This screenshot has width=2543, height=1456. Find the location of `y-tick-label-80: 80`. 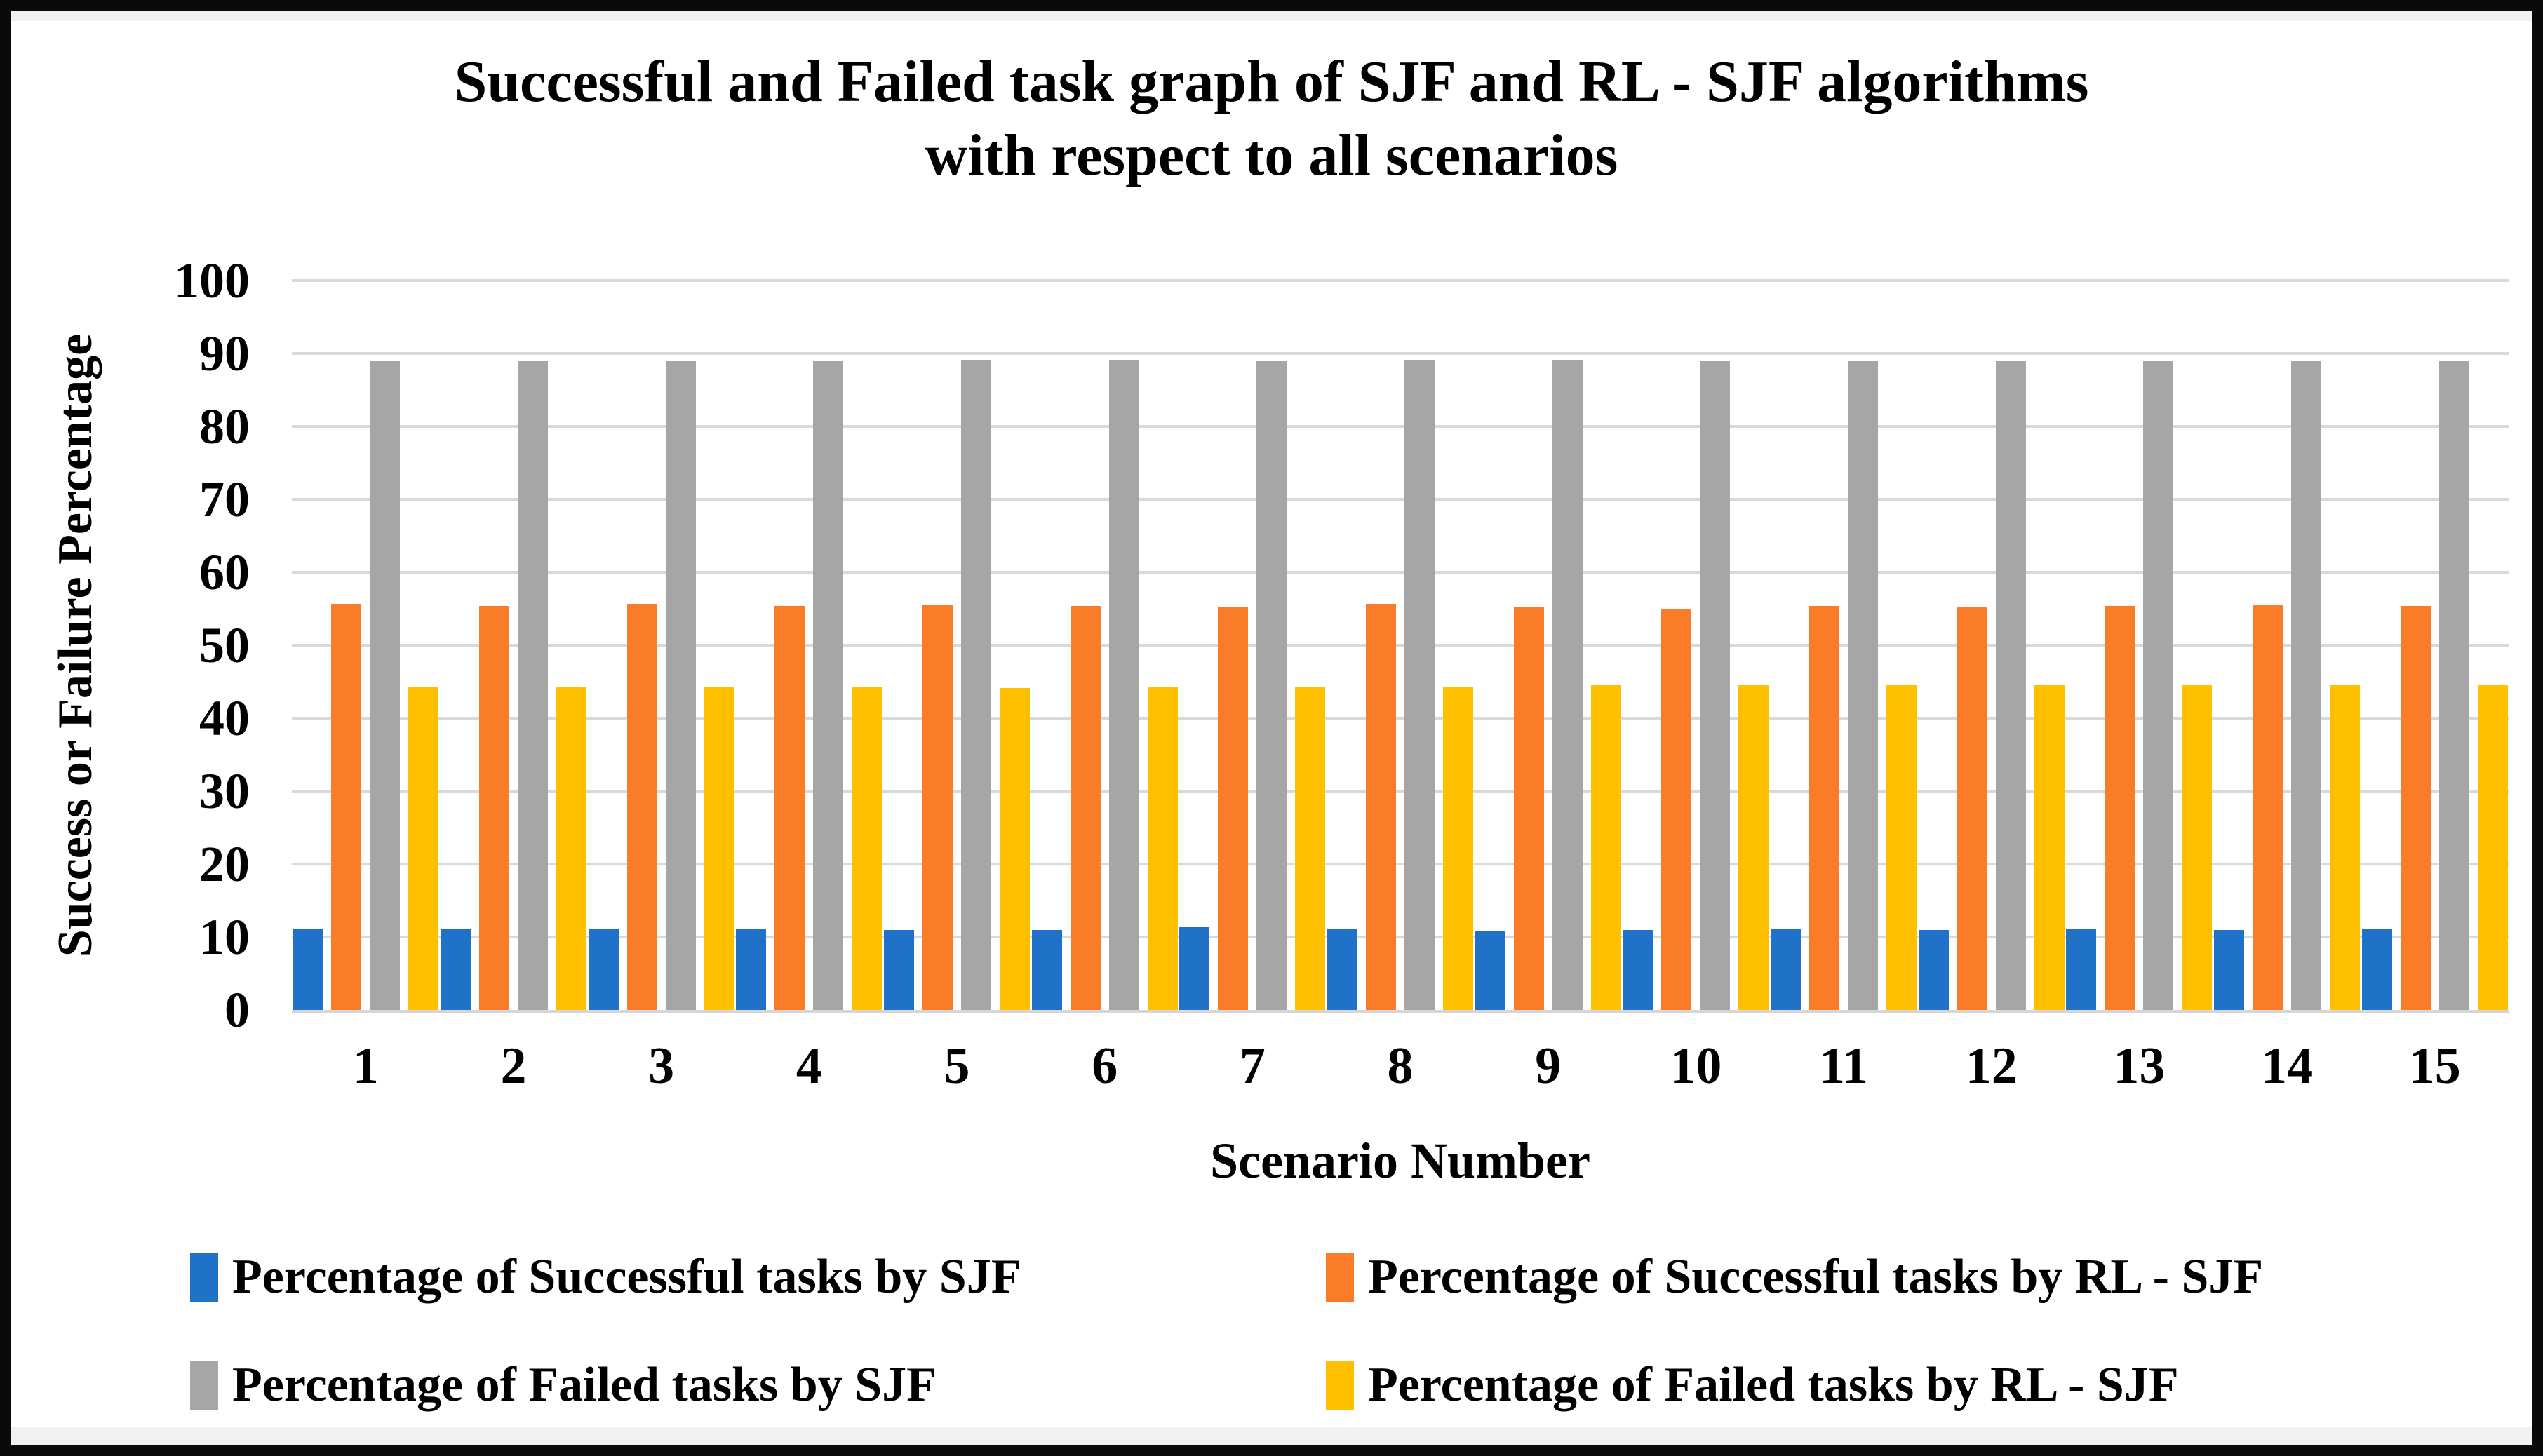

y-tick-label-80: 80 is located at coordinates (225, 426).